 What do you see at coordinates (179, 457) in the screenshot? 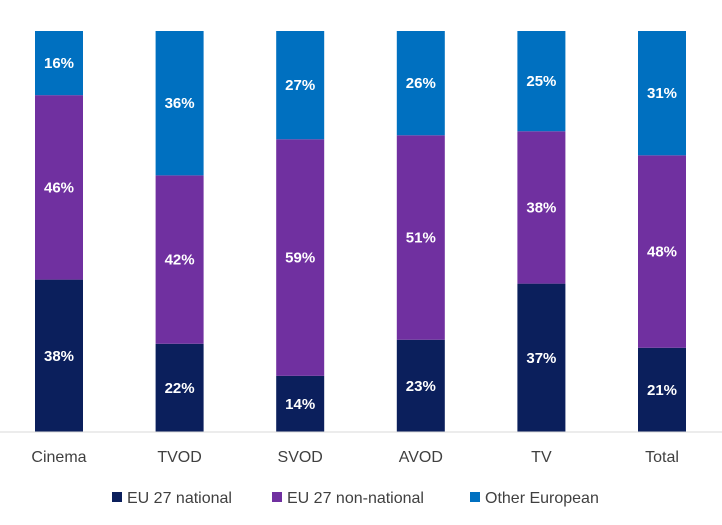
I see `category-label-tvod: TVOD` at bounding box center [179, 457].